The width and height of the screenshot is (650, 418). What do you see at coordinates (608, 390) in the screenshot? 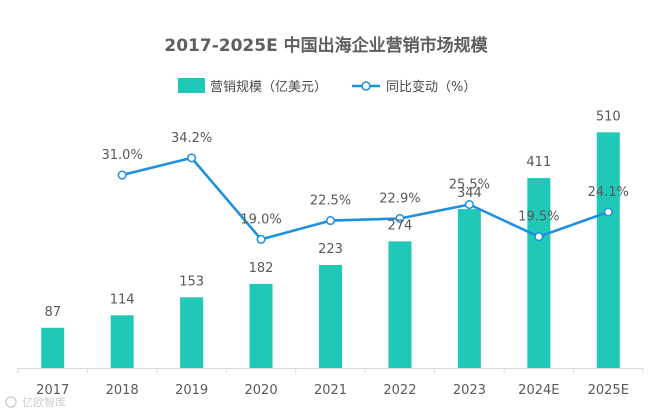
I see `x-tick-label-2025E: 2025E` at bounding box center [608, 390].